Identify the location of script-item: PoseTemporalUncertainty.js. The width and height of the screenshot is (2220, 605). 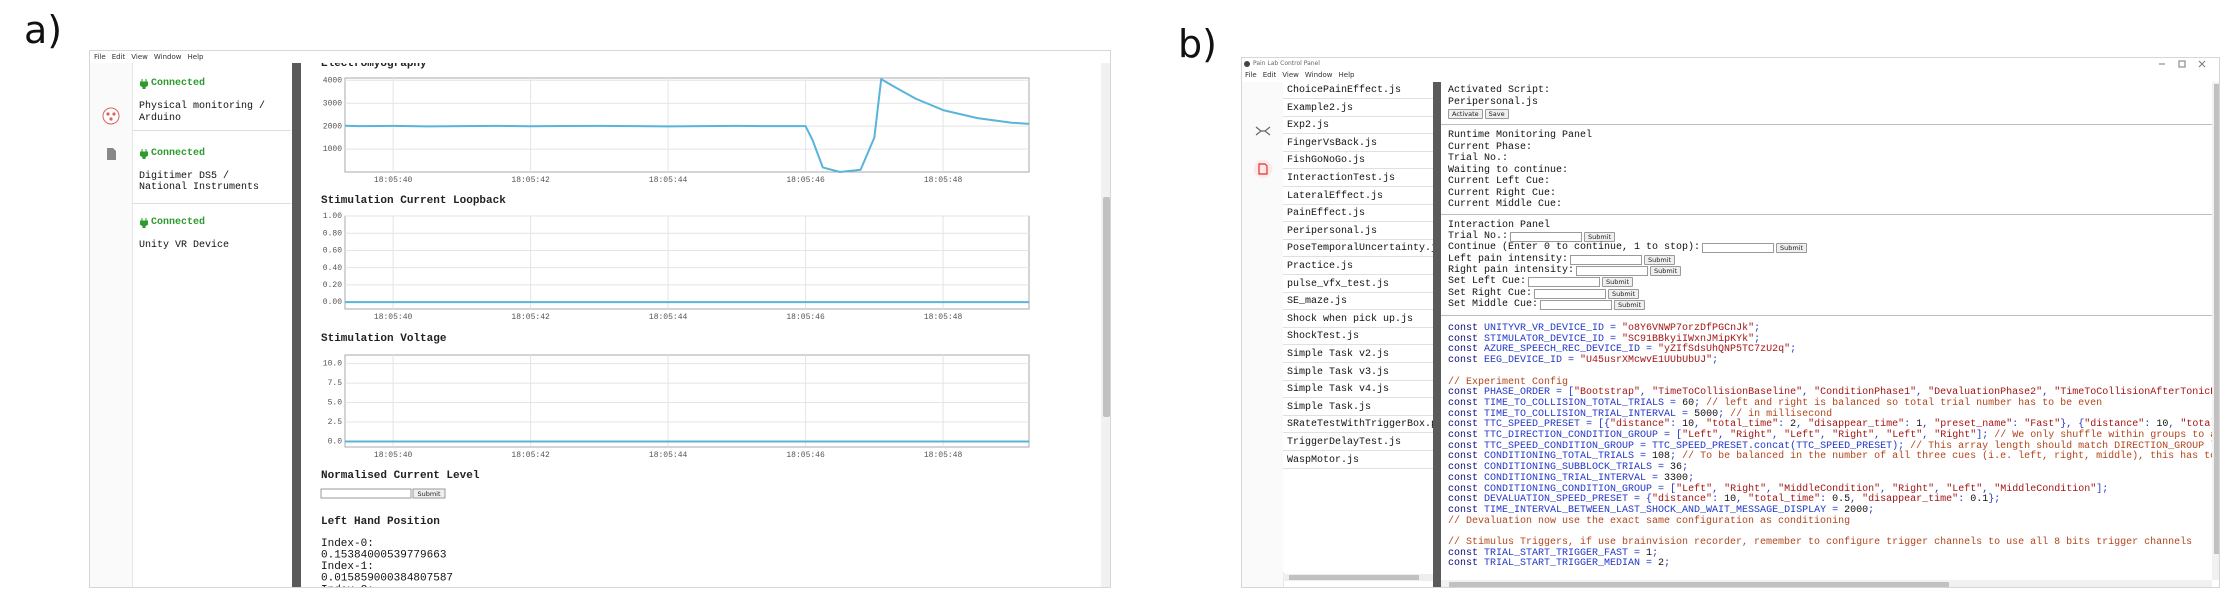
(1358, 249).